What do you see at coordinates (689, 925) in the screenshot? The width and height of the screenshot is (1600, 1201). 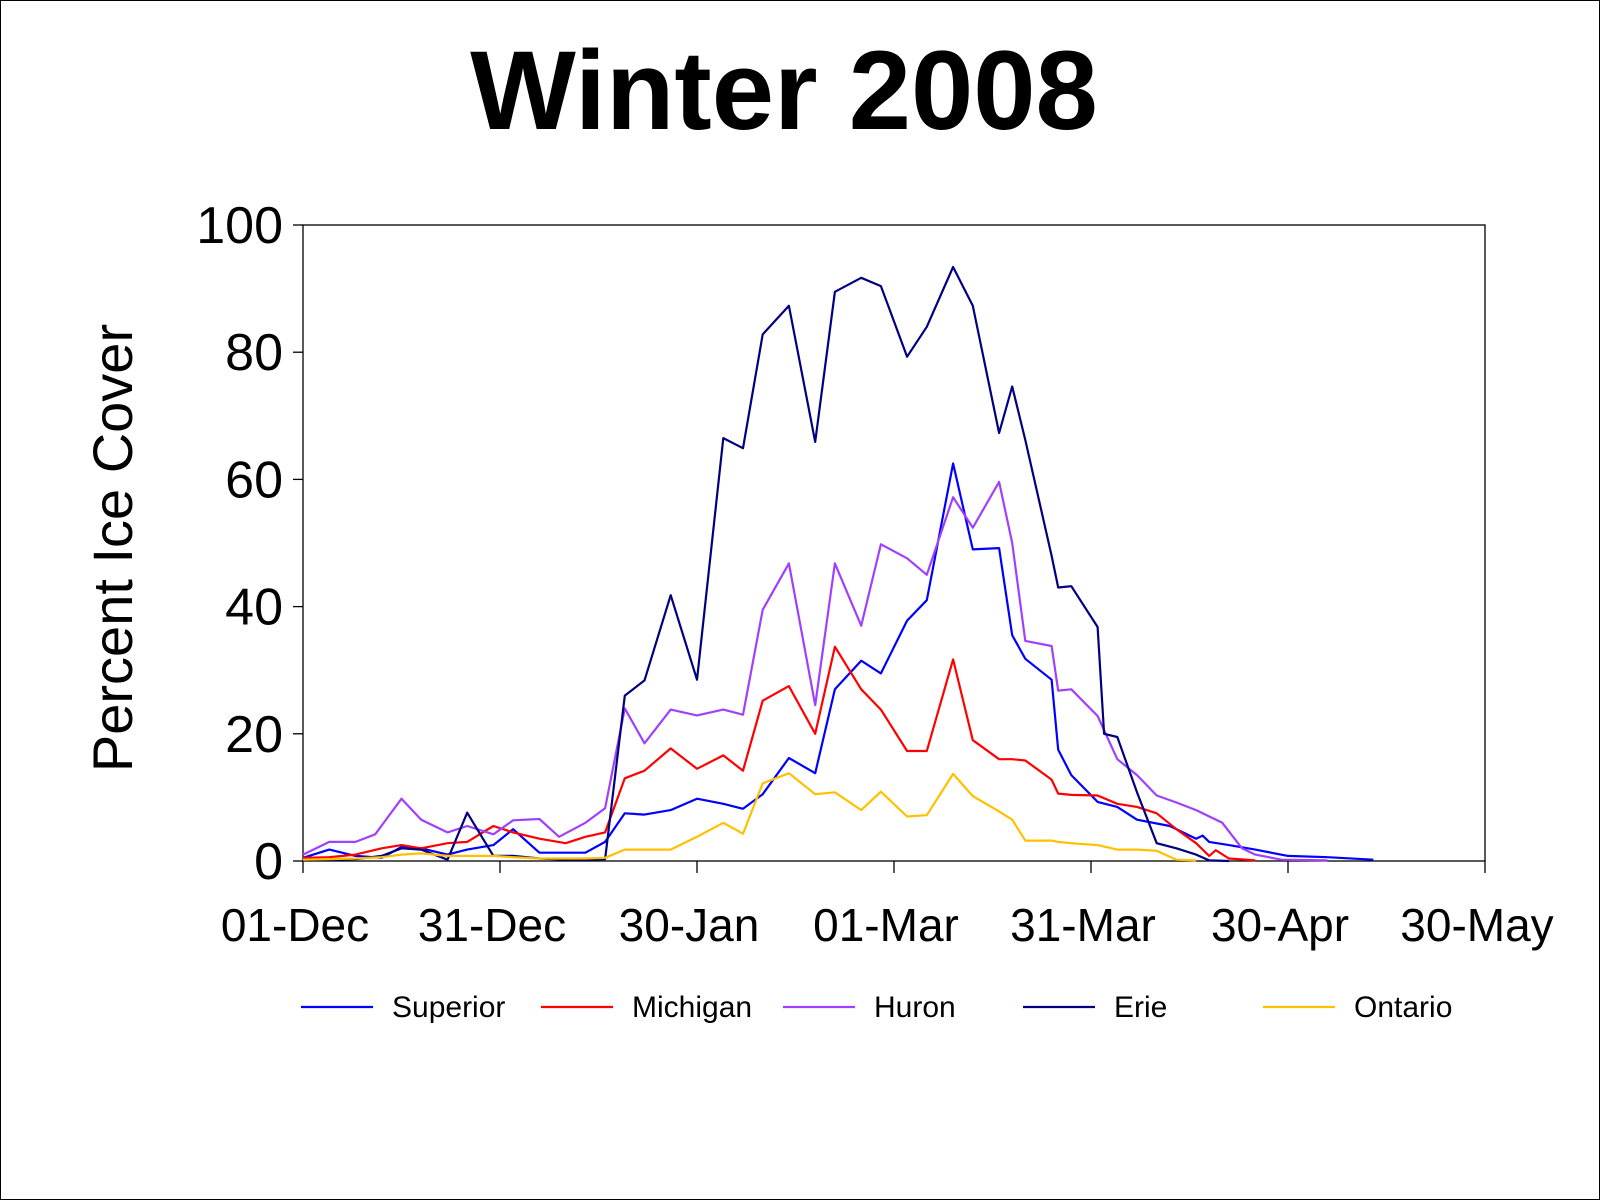 I see `x-tick-label: 30-Jan` at bounding box center [689, 925].